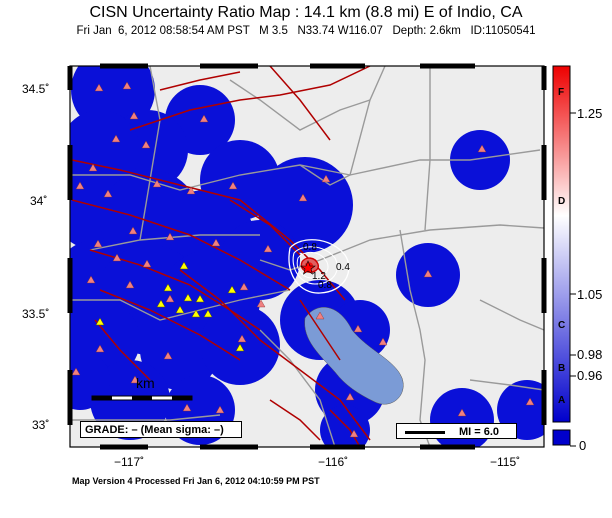 The height and width of the screenshot is (518, 612). What do you see at coordinates (562, 368) in the screenshot?
I see `grade-letter: B` at bounding box center [562, 368].